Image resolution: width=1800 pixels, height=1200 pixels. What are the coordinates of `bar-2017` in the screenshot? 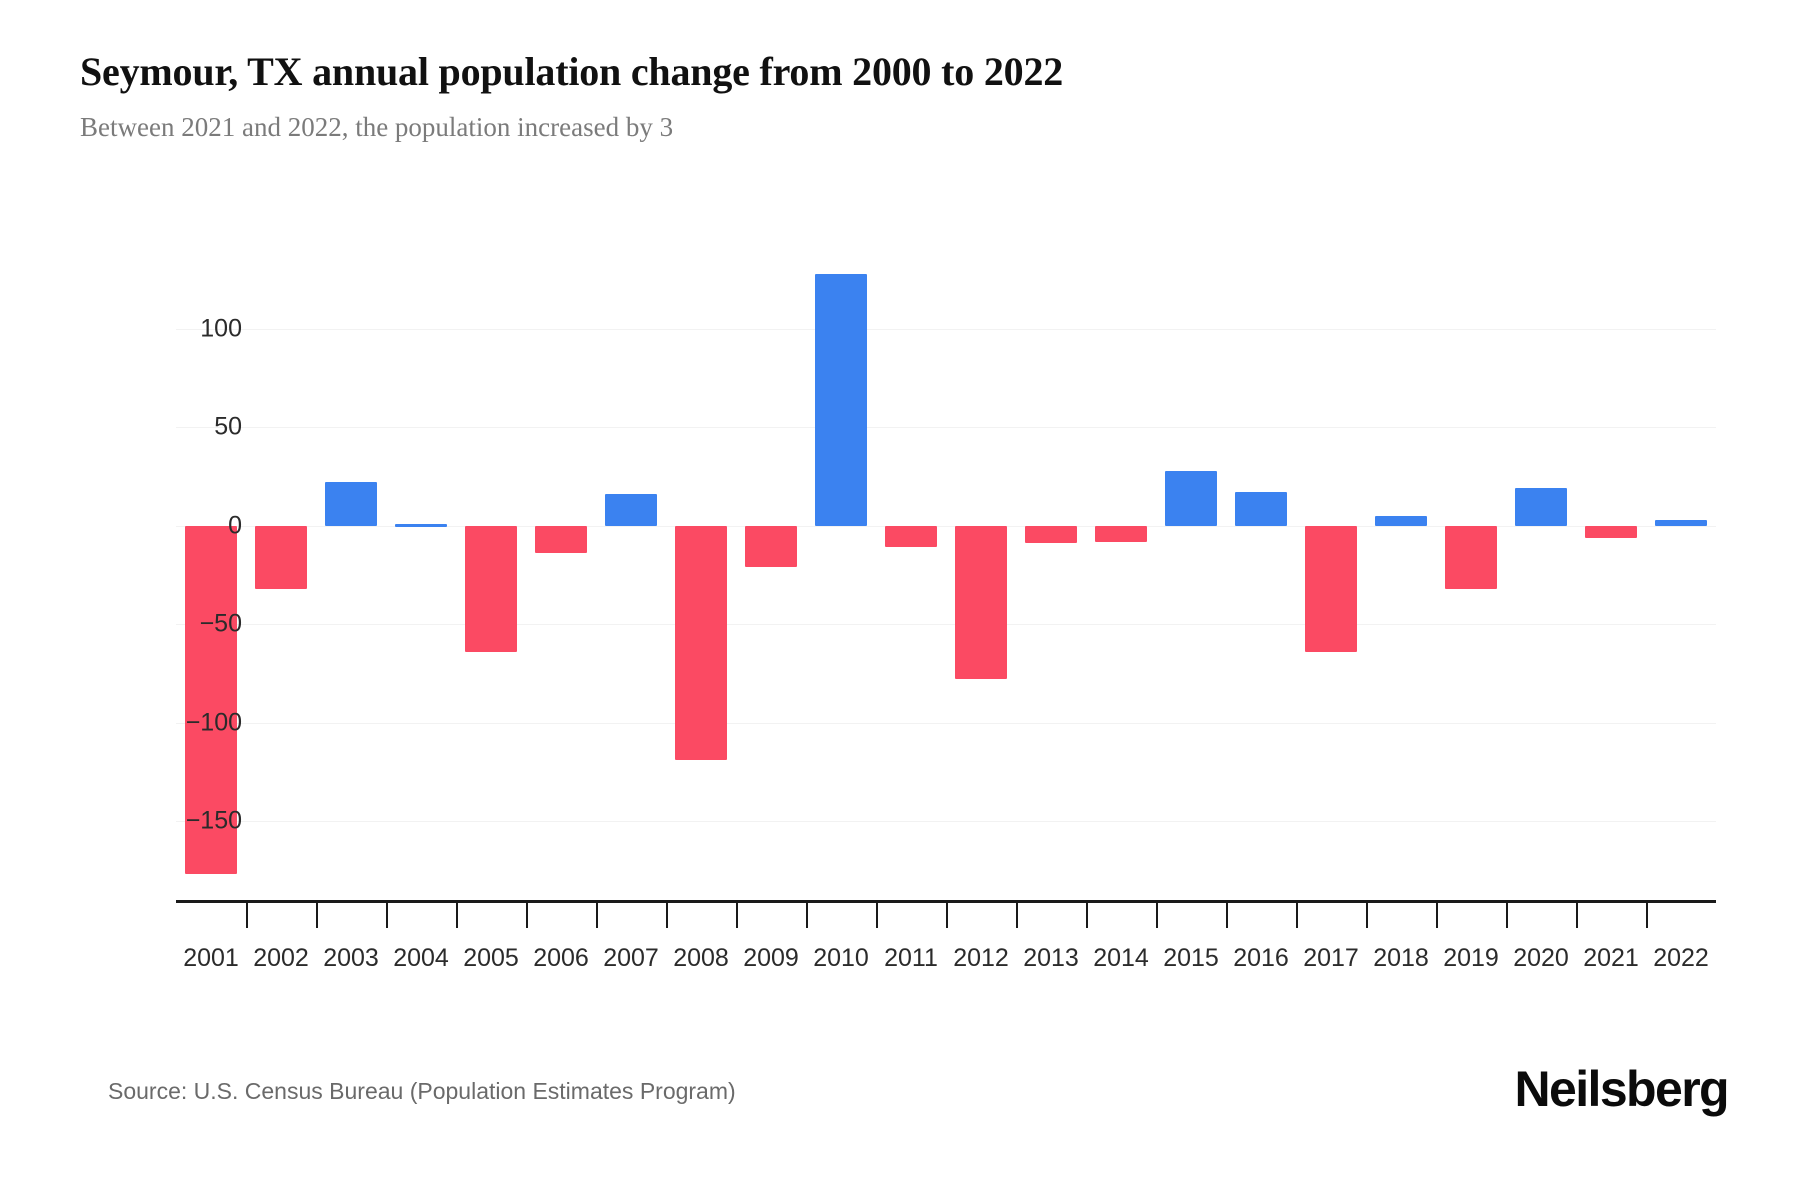 It's located at (1331, 588).